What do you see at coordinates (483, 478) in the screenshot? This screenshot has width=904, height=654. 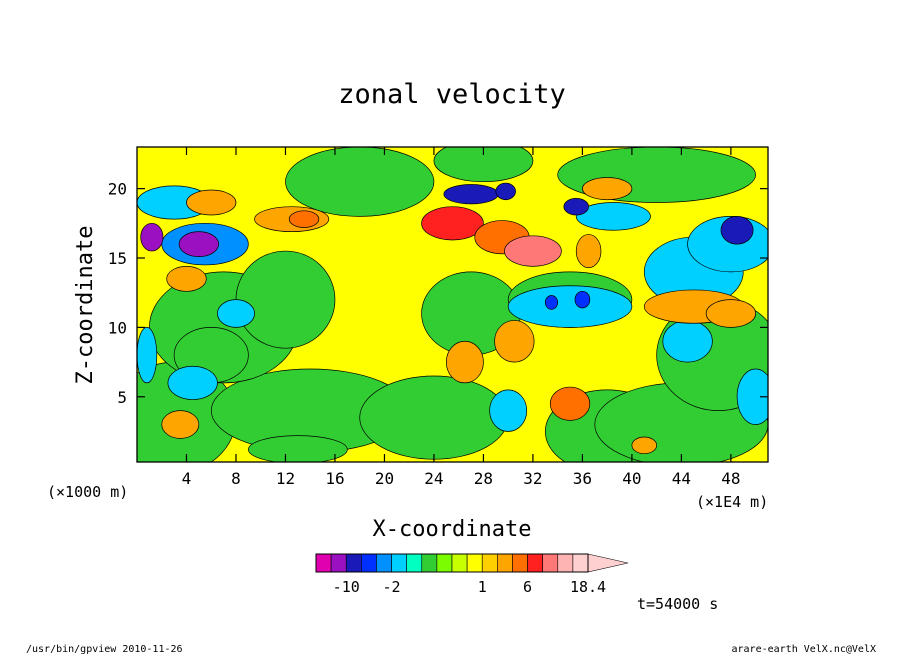 I see `x-tick-label: 28` at bounding box center [483, 478].